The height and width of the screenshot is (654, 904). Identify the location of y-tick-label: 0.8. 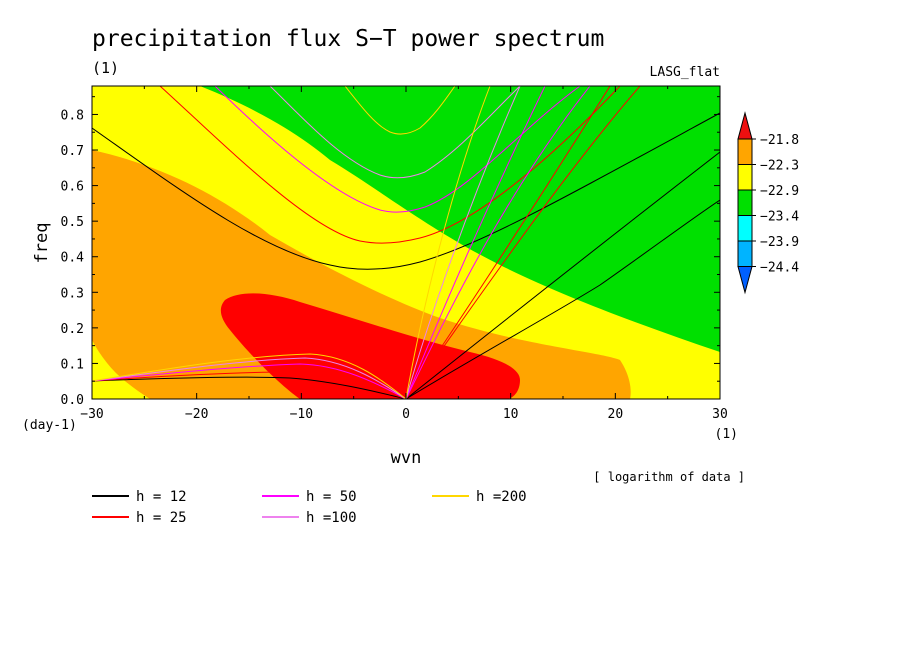
(72, 115).